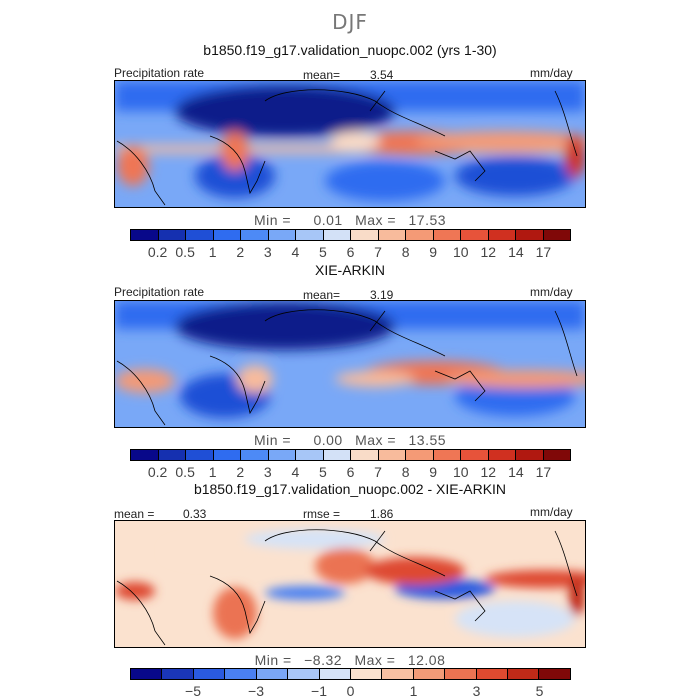  What do you see at coordinates (350, 22) in the screenshot?
I see `figure-title: DJF` at bounding box center [350, 22].